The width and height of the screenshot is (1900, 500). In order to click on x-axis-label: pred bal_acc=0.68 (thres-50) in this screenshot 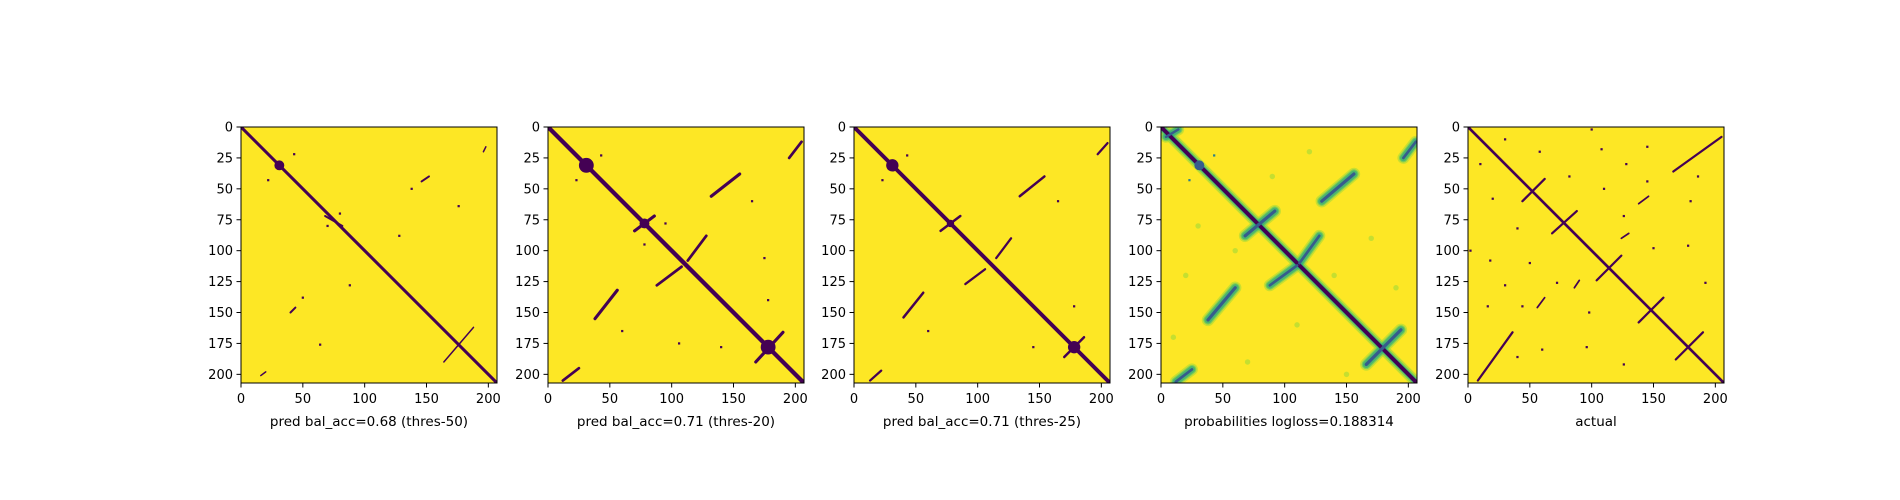, I will do `click(369, 422)`.